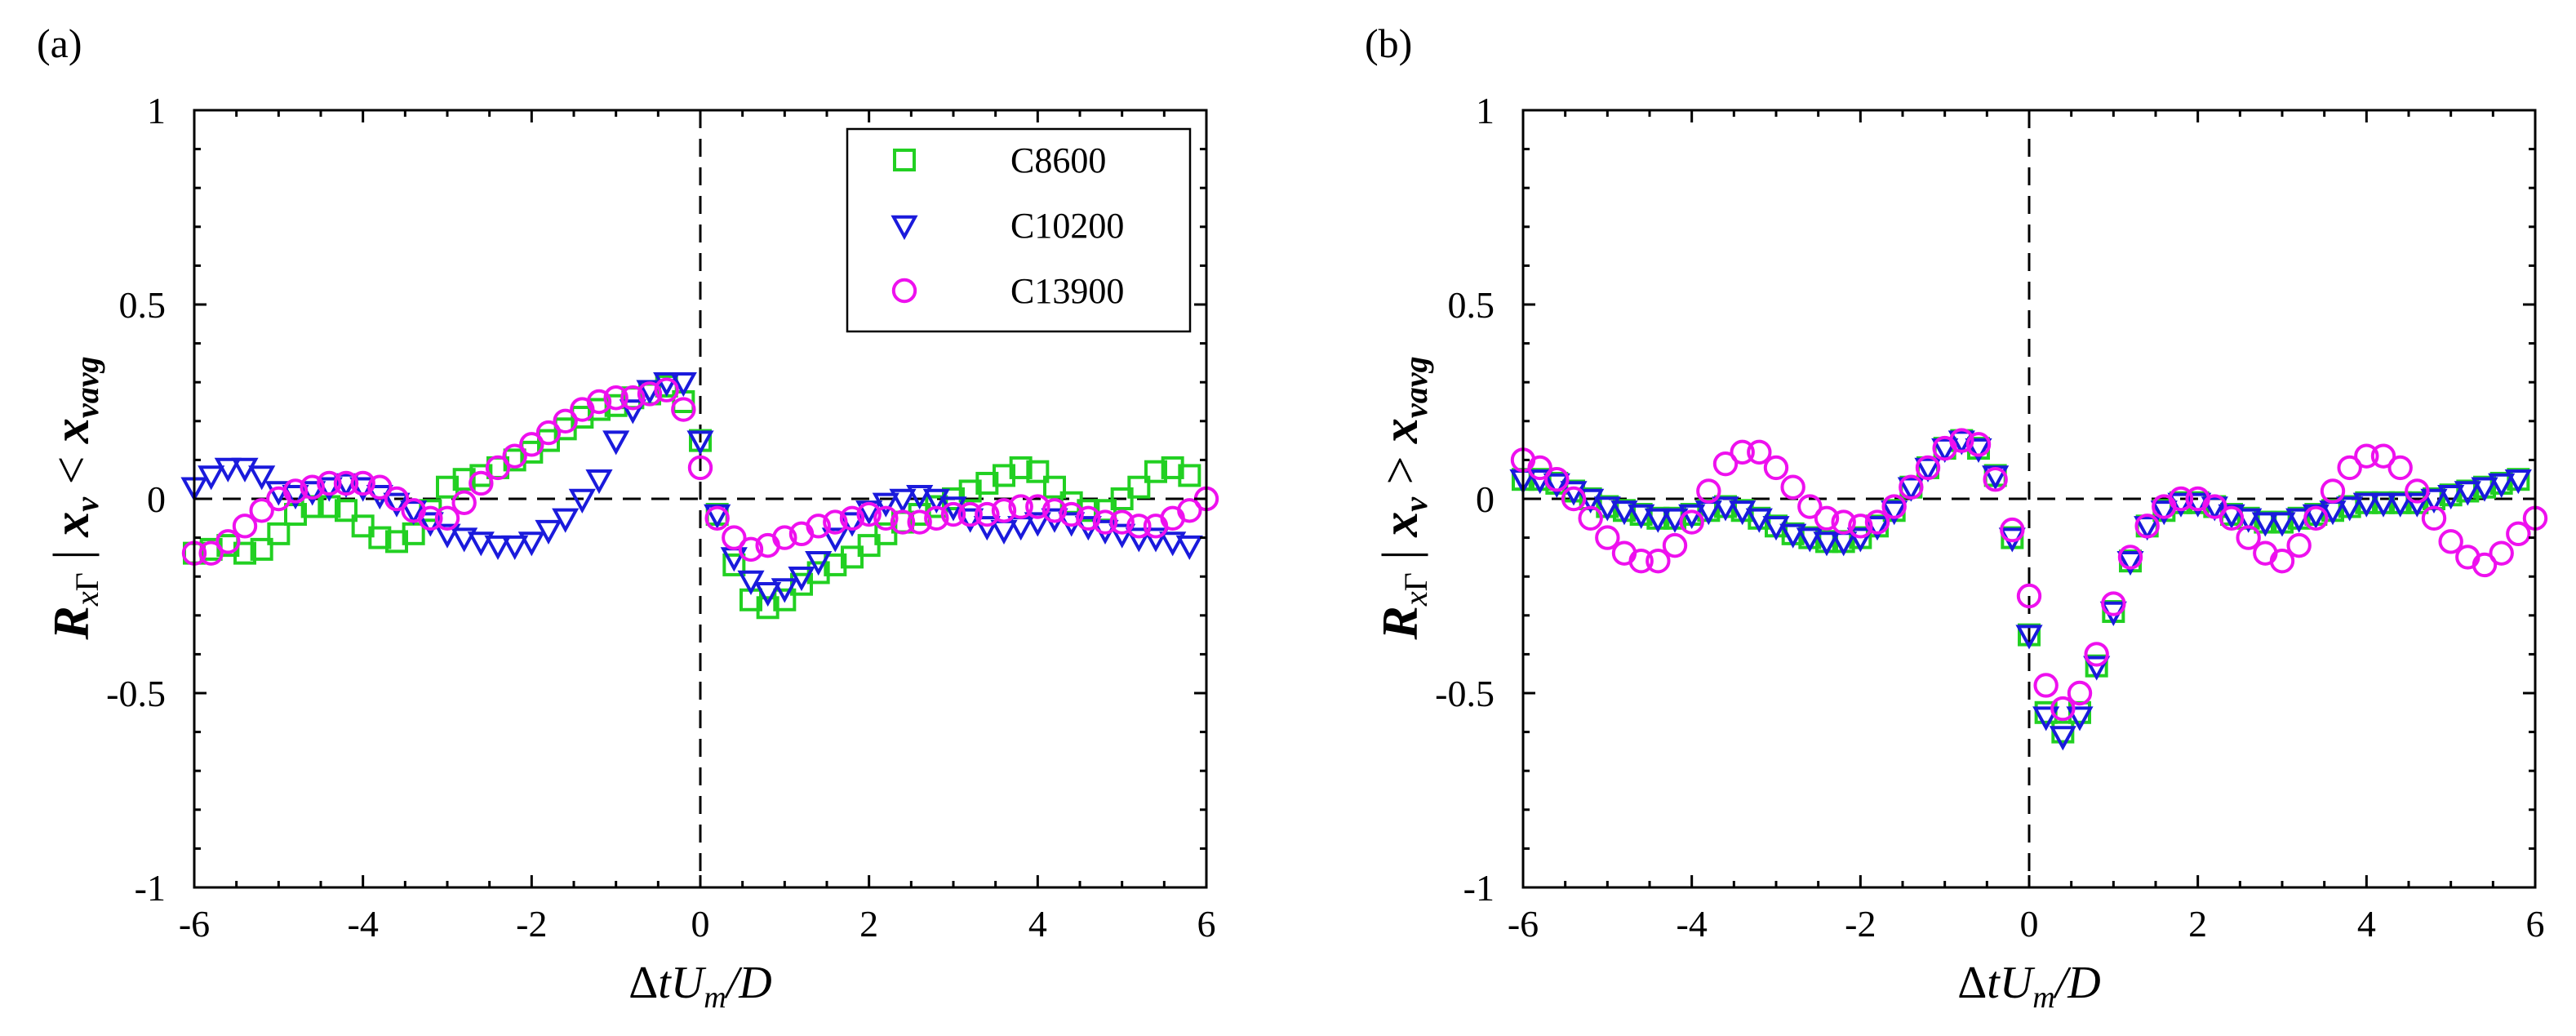  I want to click on panel-a-legend: C8600 C10200 C13900, so click(1019, 230).